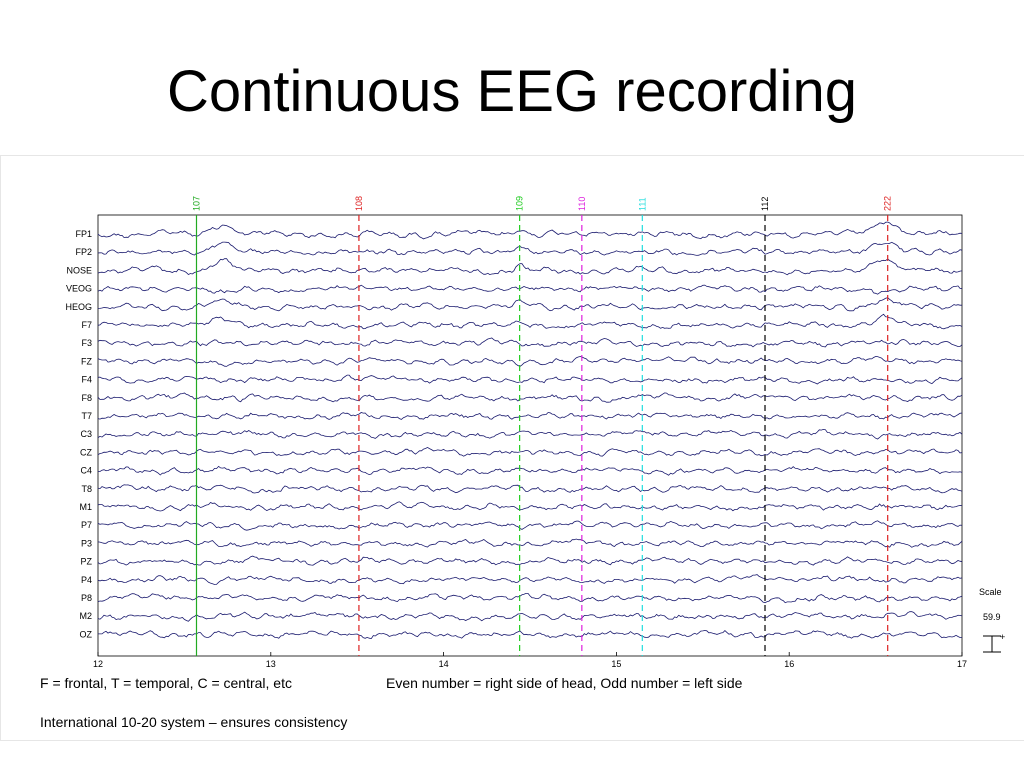 The image size is (1024, 768). Describe the element at coordinates (86, 380) in the screenshot. I see `channel-label-f4: F4` at that location.